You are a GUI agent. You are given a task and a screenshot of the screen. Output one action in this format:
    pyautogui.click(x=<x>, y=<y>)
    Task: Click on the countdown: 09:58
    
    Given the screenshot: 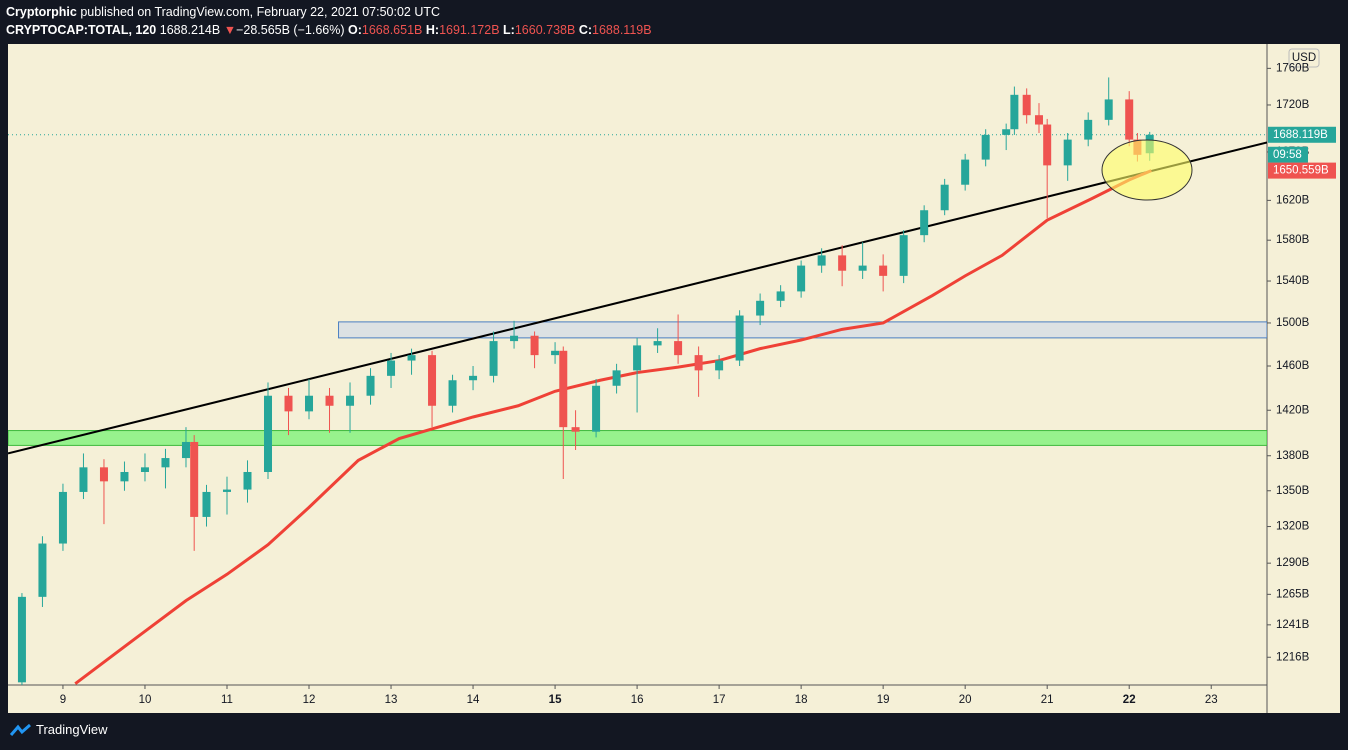 What is the action you would take?
    pyautogui.click(x=1287, y=155)
    